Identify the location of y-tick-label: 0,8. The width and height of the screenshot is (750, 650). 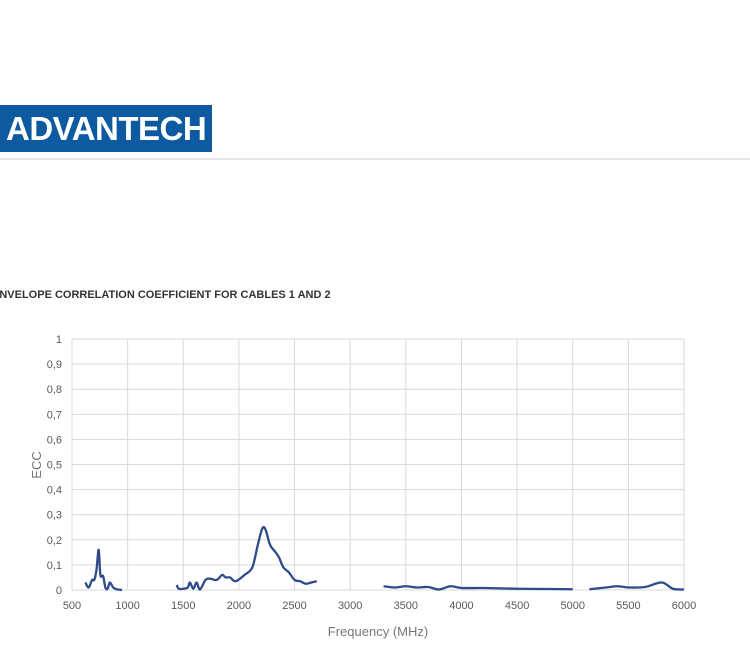
(54, 390).